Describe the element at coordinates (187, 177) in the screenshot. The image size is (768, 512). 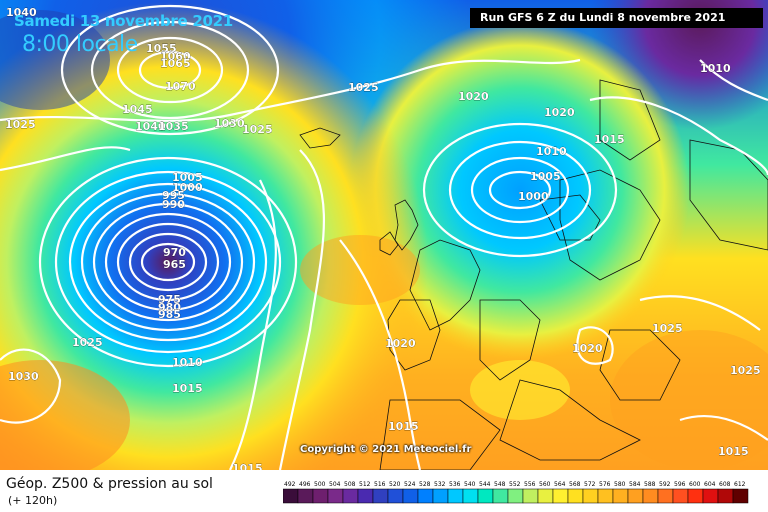
I see `isobar-label: 1005` at that location.